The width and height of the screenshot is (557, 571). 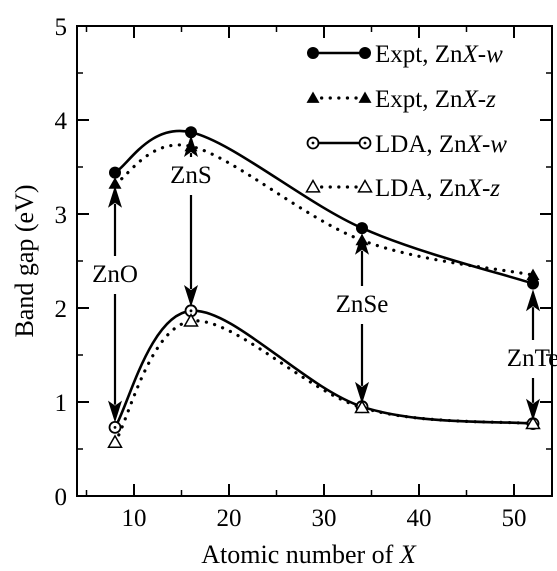 I want to click on x-axis-title: Atomic number of X, so click(x=309, y=554).